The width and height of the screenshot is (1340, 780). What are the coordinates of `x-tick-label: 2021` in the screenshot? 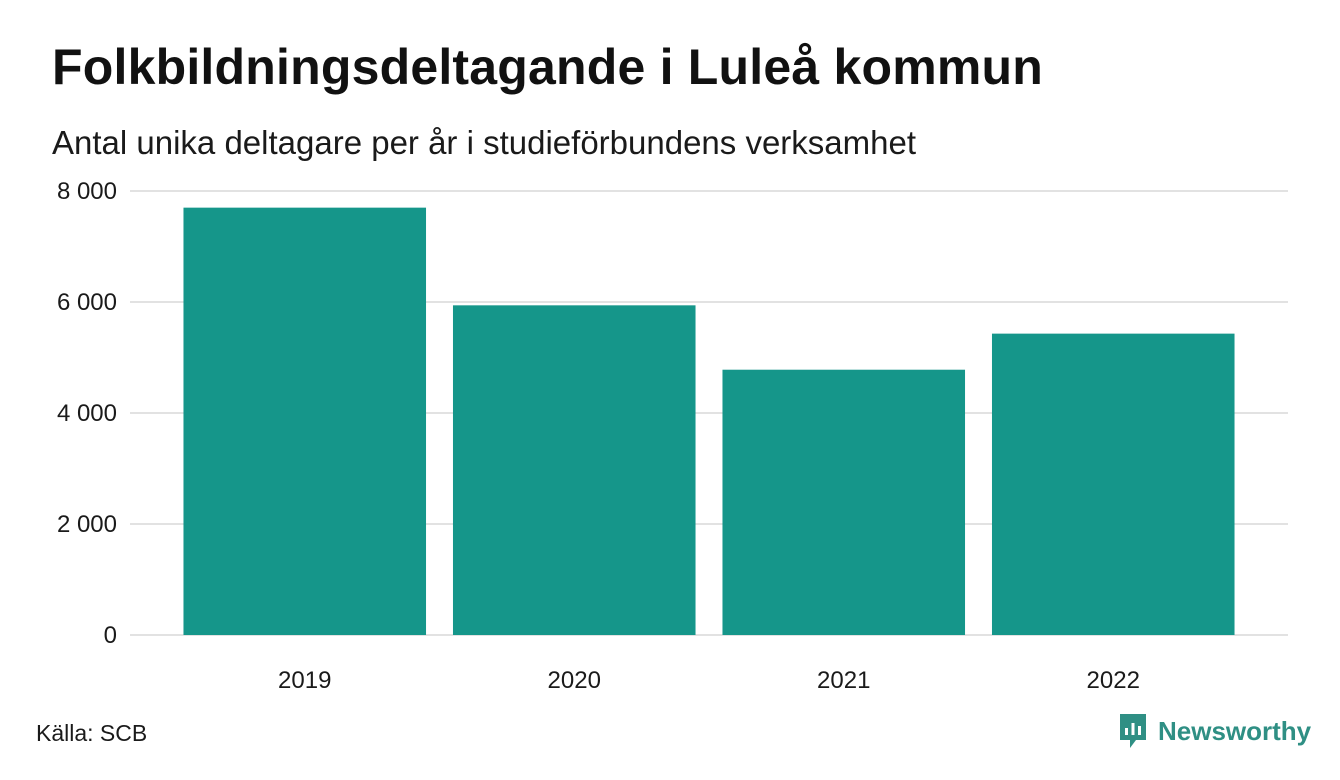 It's located at (843, 680).